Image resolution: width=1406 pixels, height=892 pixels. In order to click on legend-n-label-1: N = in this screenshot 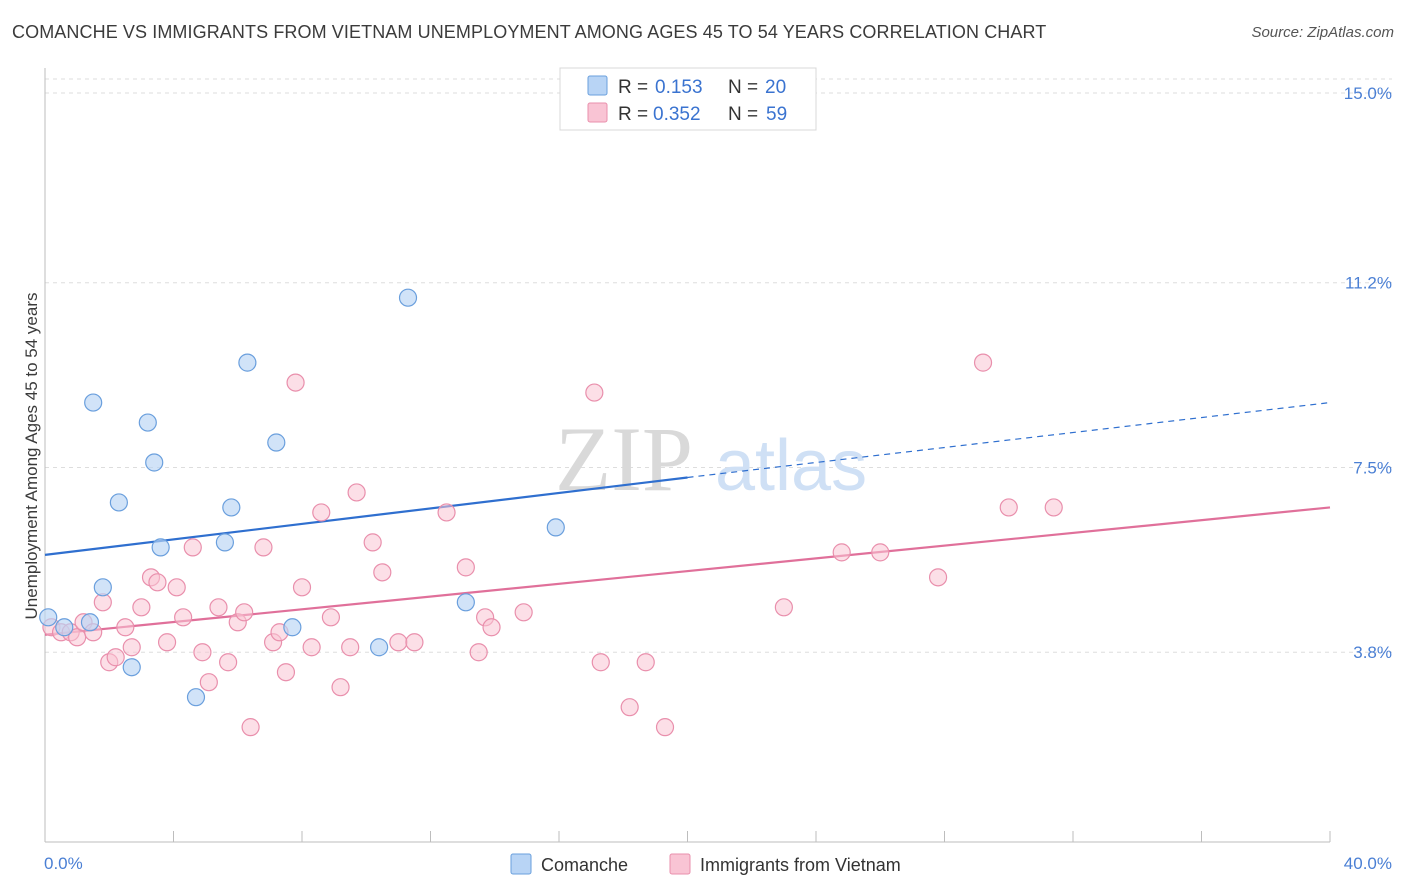, I will do `click(743, 87)`.